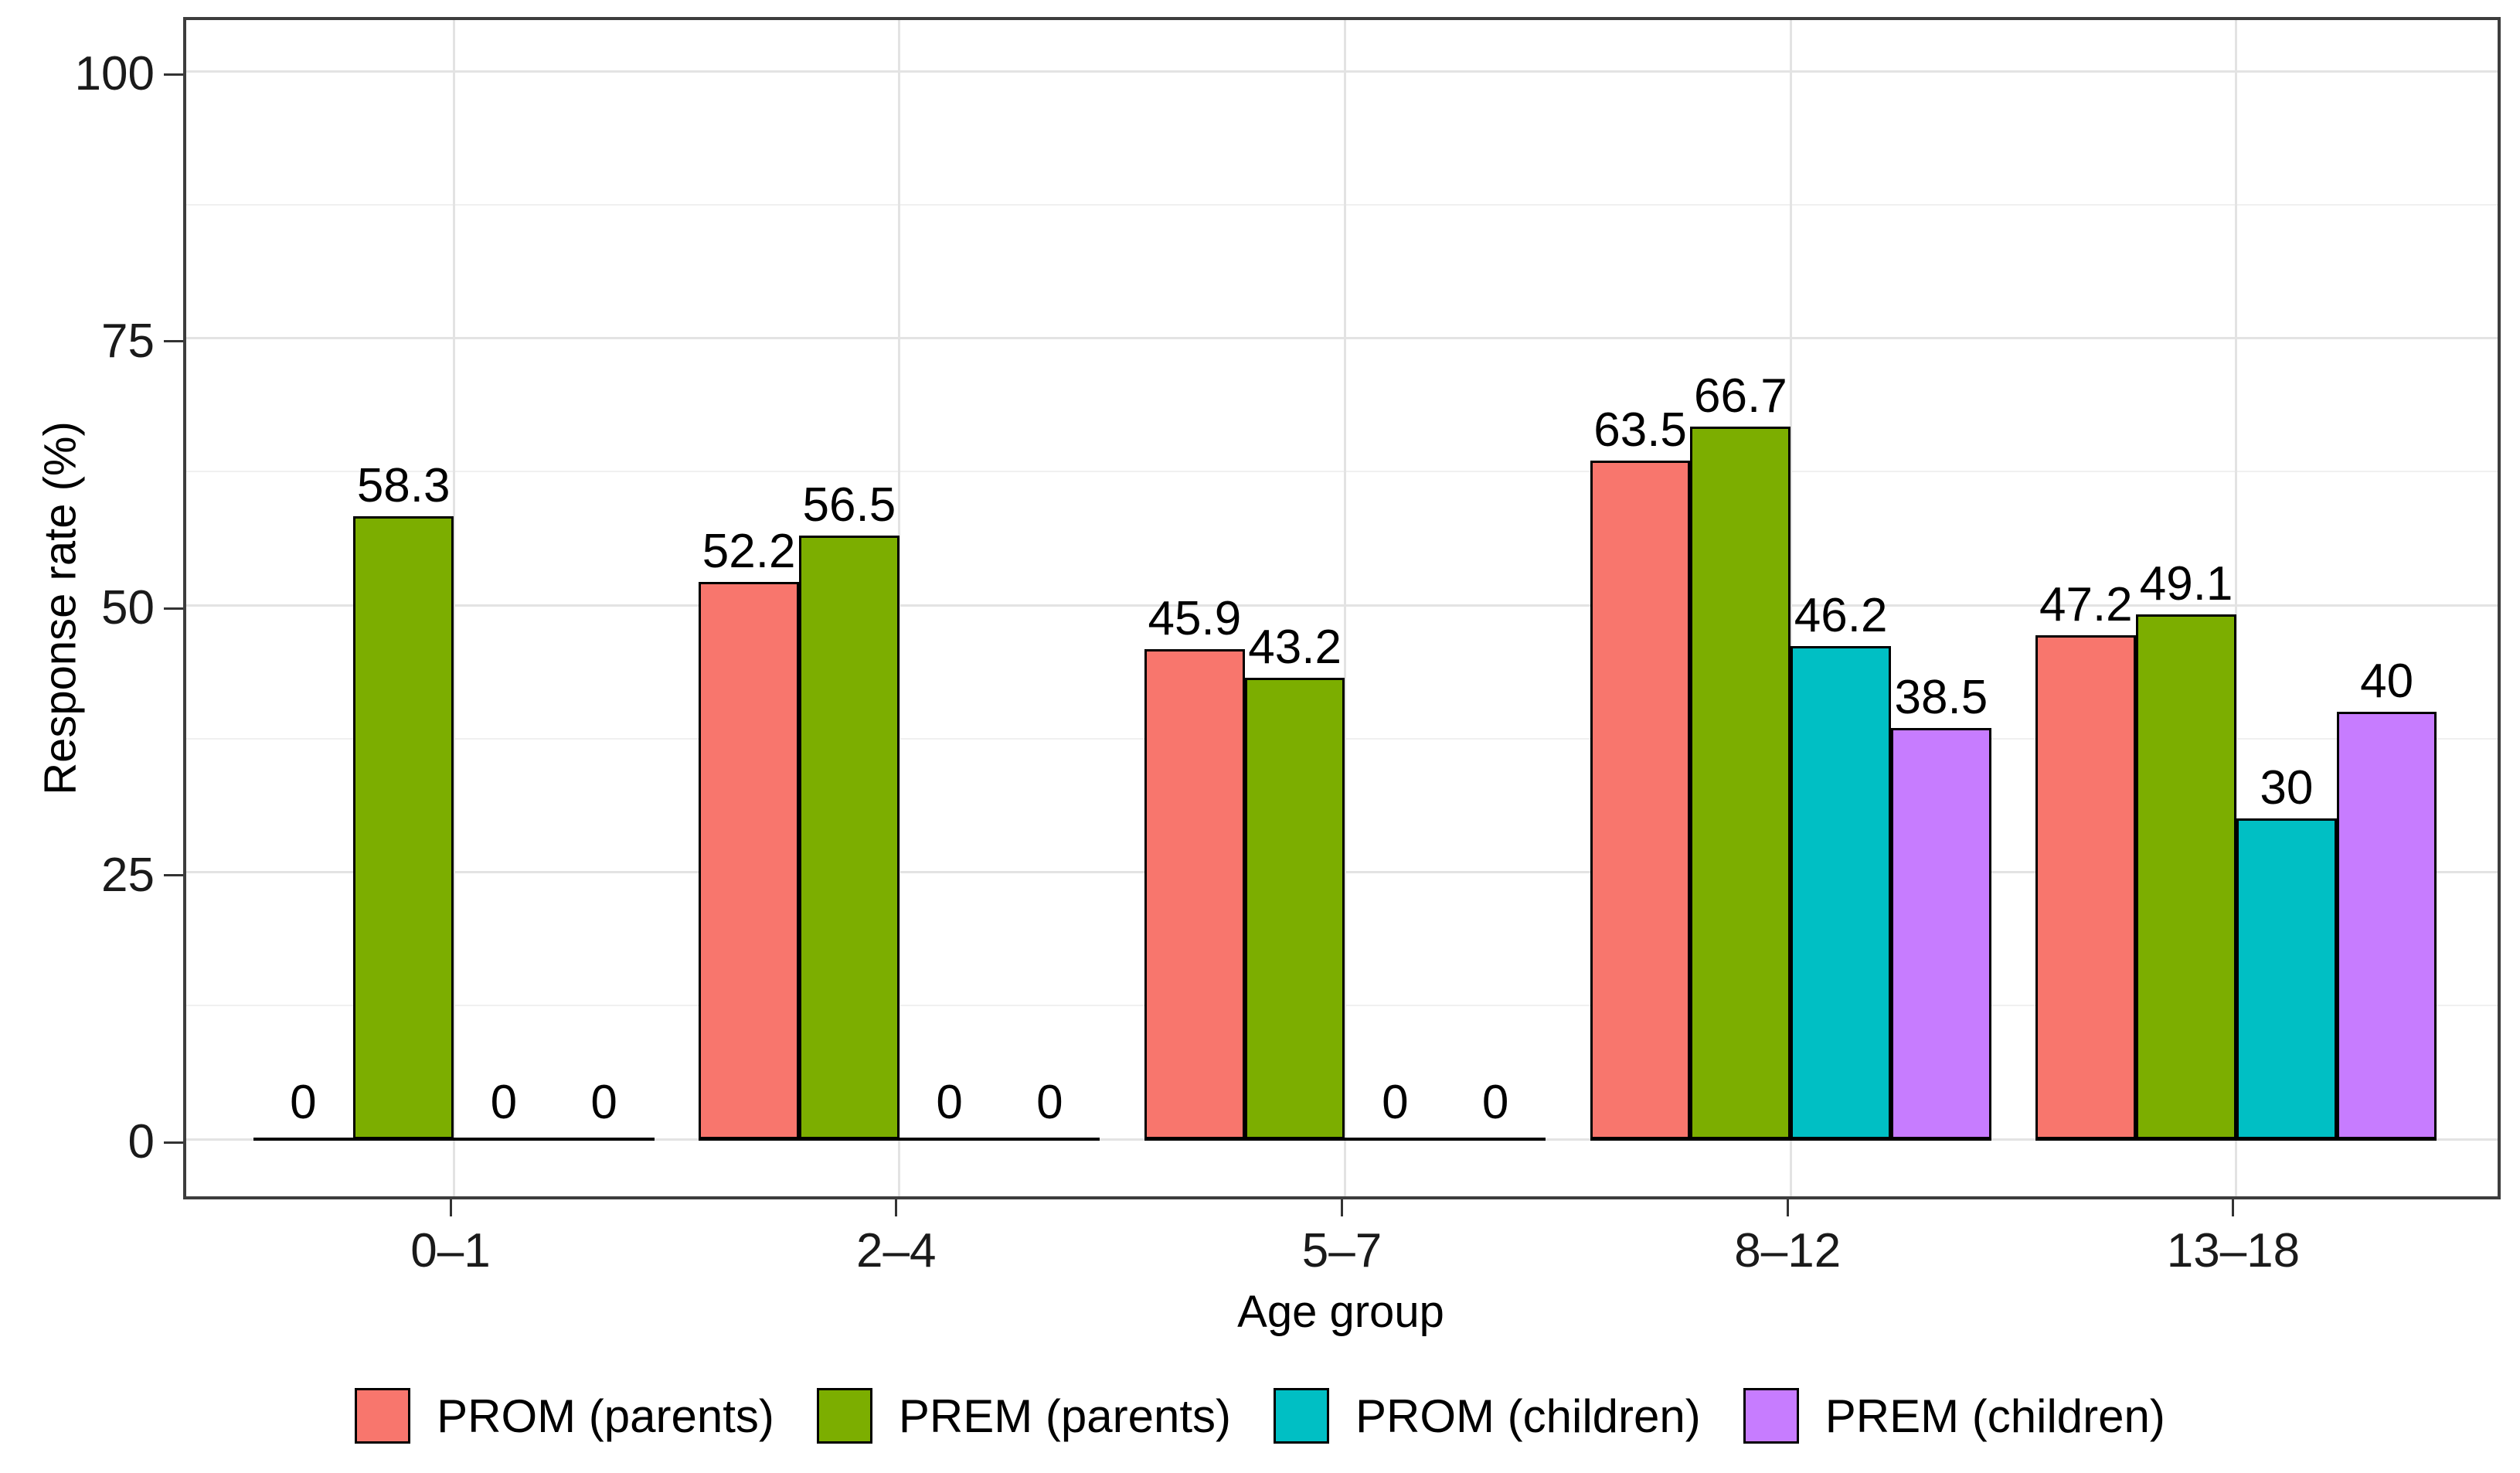 This screenshot has width=2520, height=1473. Describe the element at coordinates (849, 505) in the screenshot. I see `bar-value-label: 56.5` at that location.